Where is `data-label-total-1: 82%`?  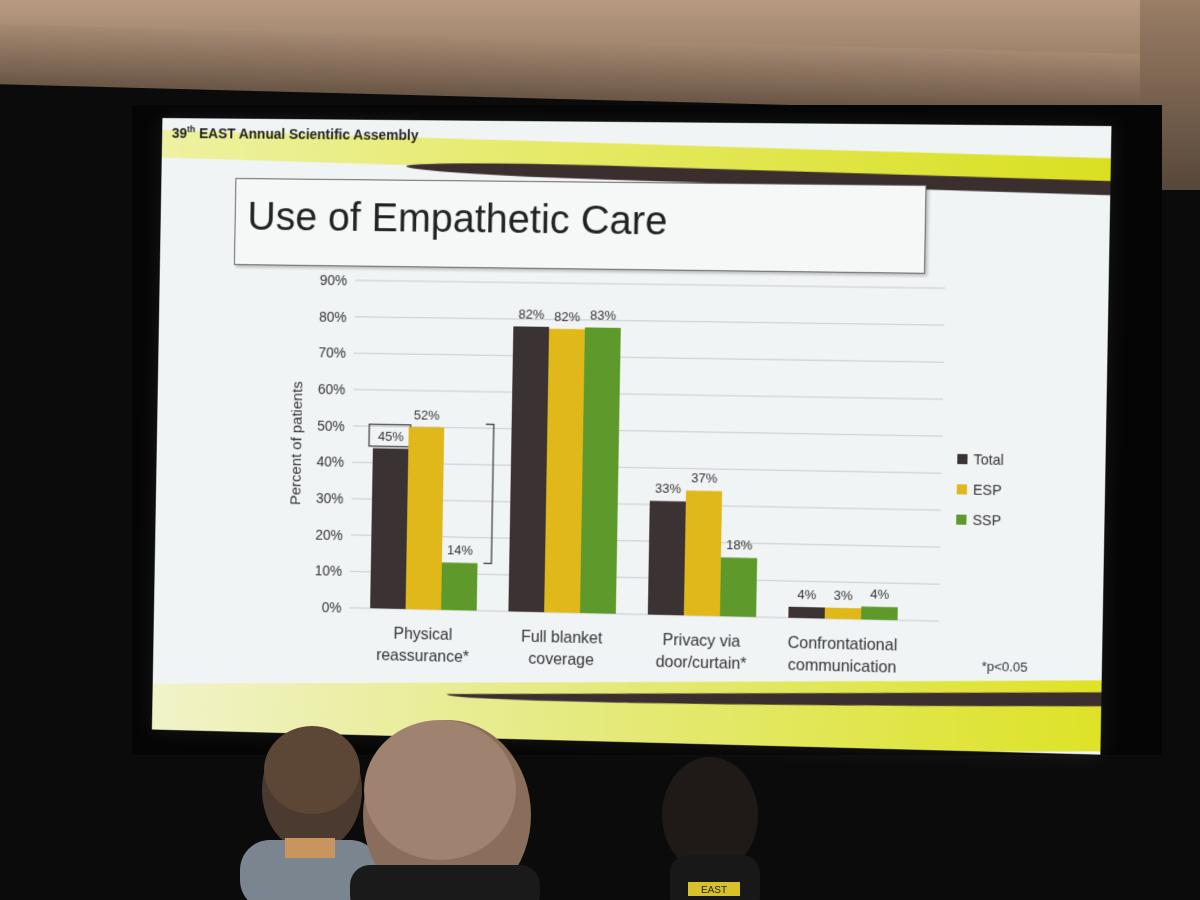
data-label-total-1: 82% is located at coordinates (531, 313).